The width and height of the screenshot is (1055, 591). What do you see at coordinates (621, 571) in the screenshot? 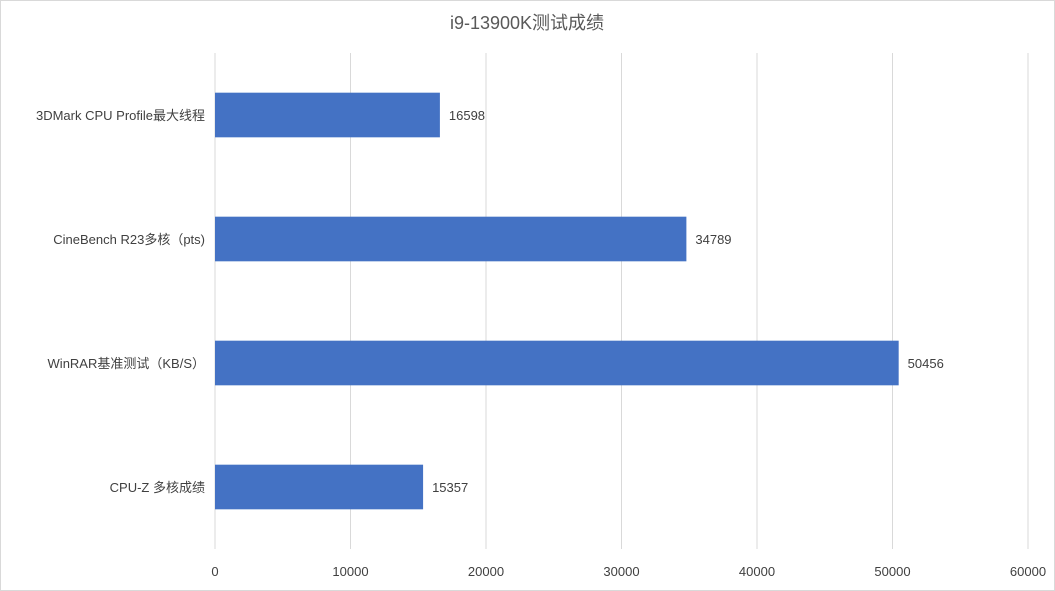
I see `x-tick-label: 30000` at bounding box center [621, 571].